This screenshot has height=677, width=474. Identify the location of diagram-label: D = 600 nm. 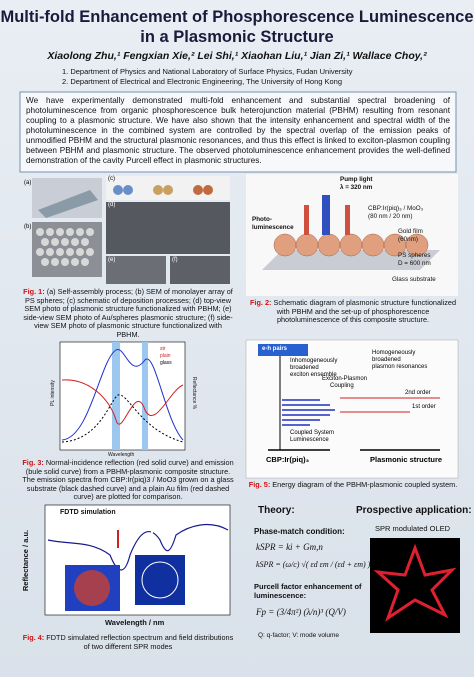
(414, 263).